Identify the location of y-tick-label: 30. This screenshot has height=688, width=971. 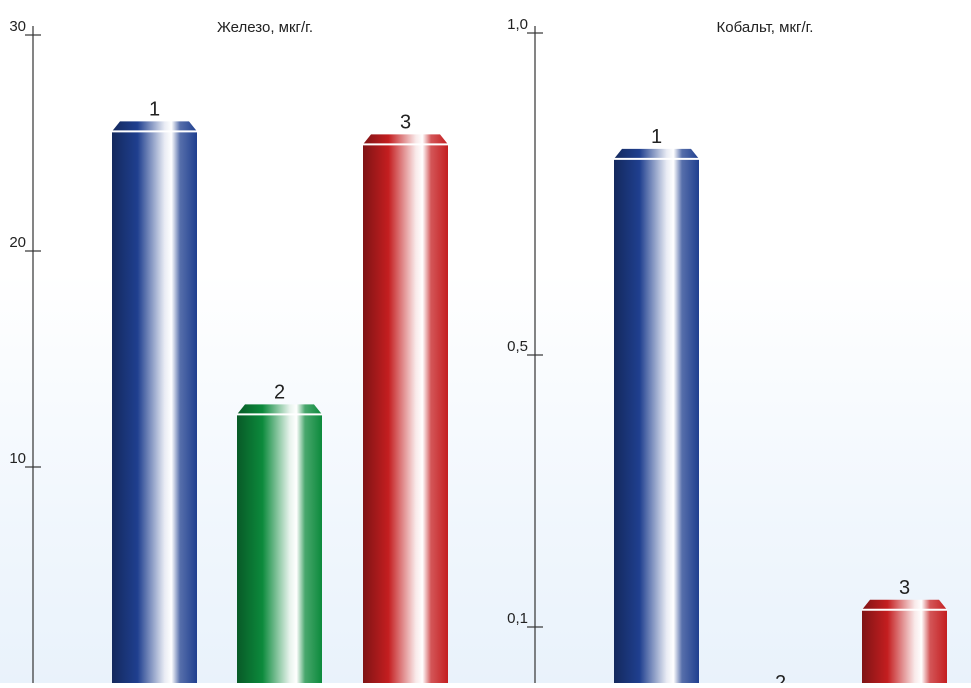
(17, 26).